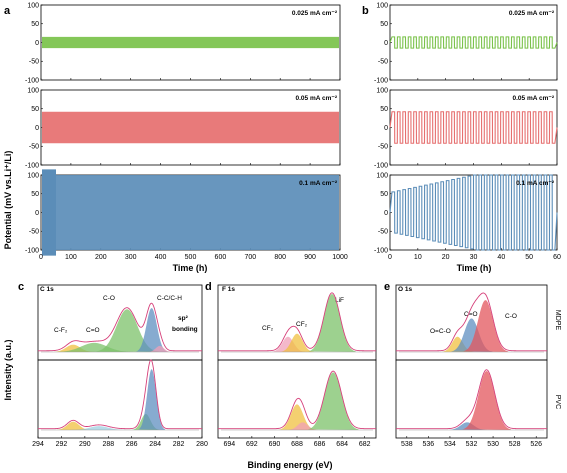 This screenshot has width=567, height=473. I want to click on panel-a-row-0-ytick-label-1: 50, so click(35, 24).